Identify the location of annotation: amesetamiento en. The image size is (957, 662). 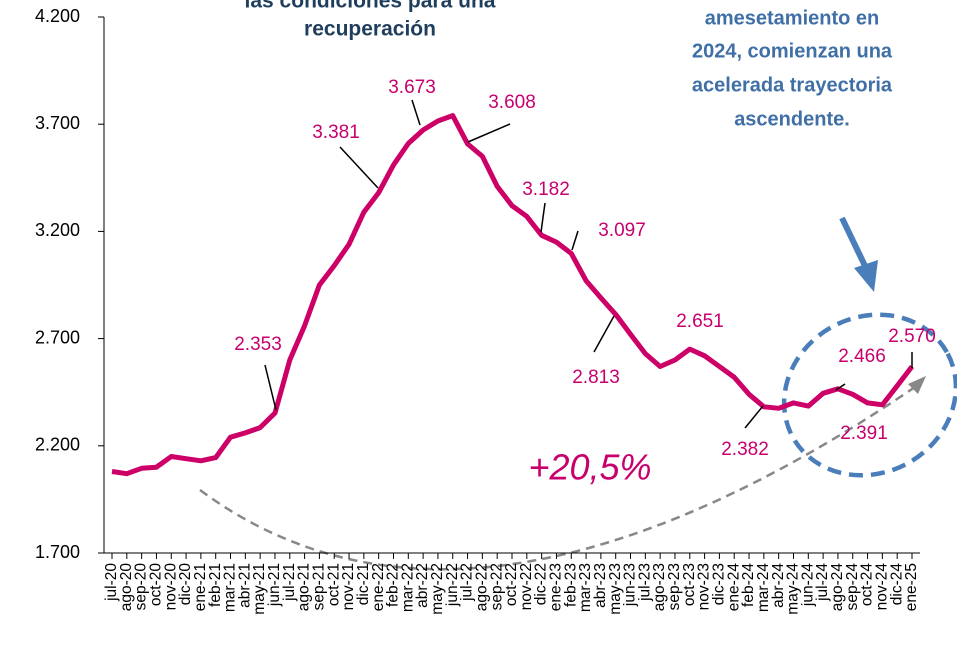
(792, 18).